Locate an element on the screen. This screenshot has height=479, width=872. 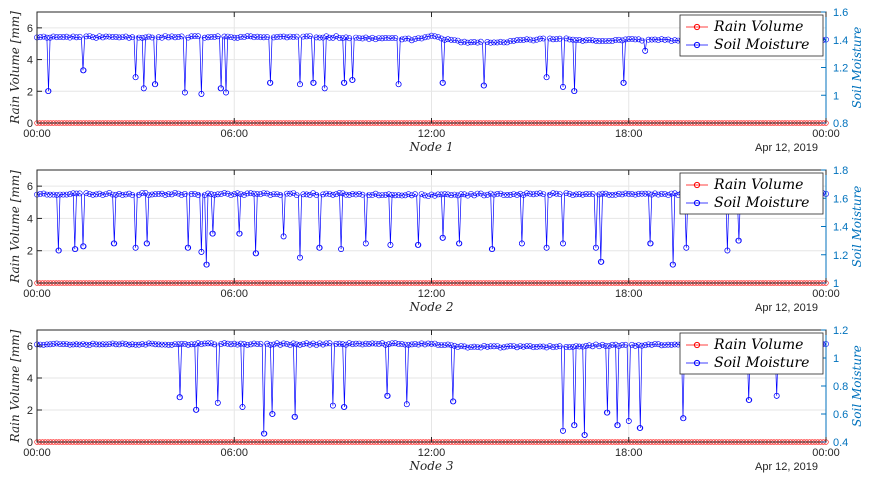
left-tick-label: 2 is located at coordinates (30, 92).